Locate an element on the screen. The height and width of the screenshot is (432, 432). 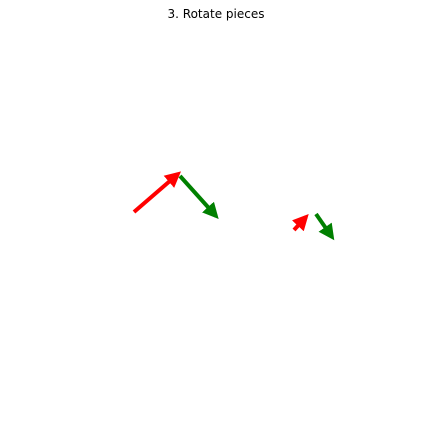
diagram-title: 3. Rotate pieces is located at coordinates (216, 14).